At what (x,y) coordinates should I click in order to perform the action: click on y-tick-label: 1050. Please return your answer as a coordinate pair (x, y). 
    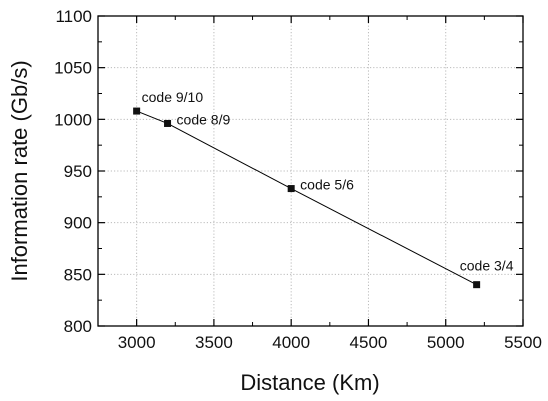
    Looking at the image, I should click on (73, 68).